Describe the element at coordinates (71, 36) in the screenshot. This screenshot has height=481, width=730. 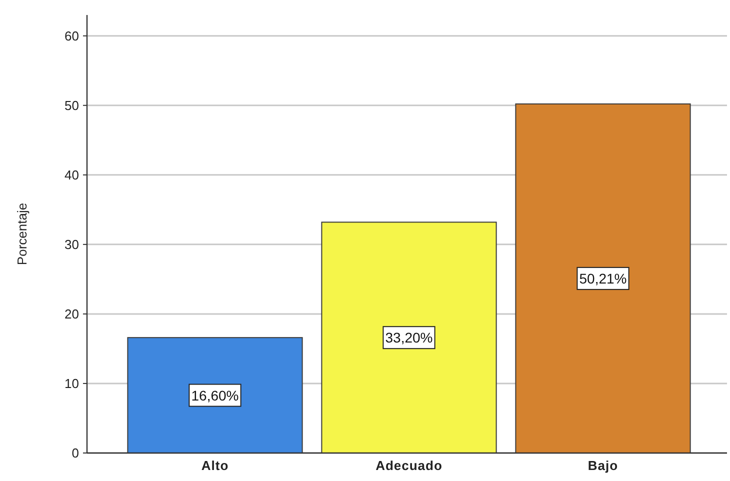
I see `y-tick-label: 60` at that location.